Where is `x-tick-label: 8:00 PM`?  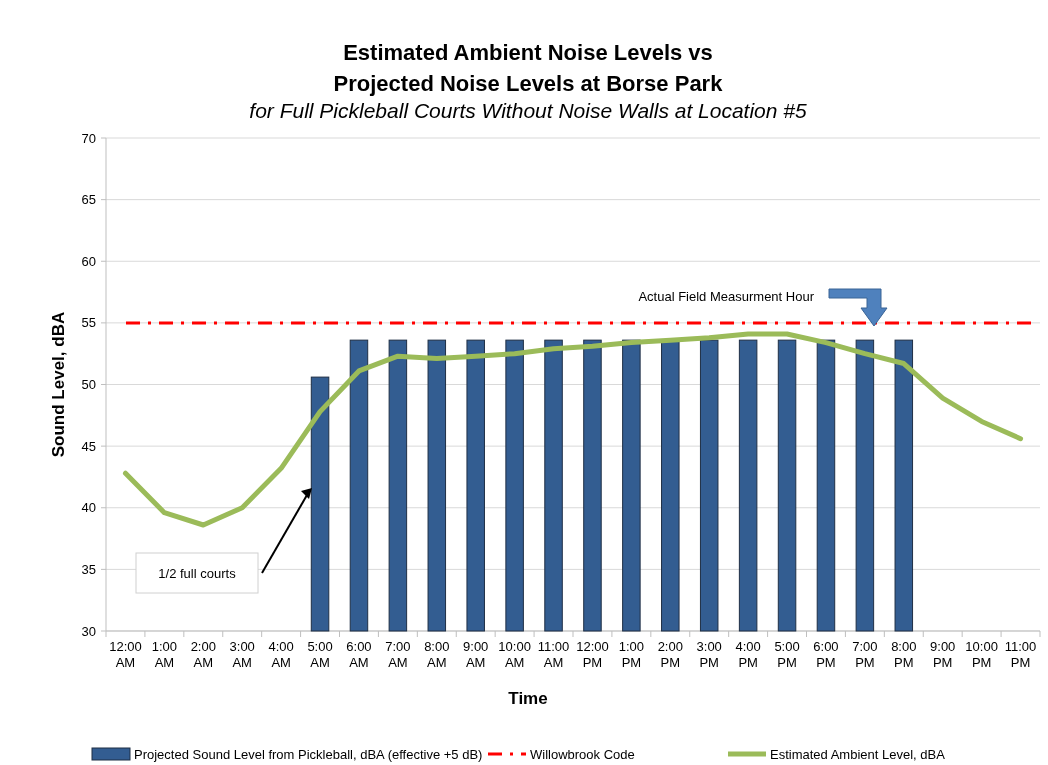
x-tick-label: 8:00 PM is located at coordinates (904, 654).